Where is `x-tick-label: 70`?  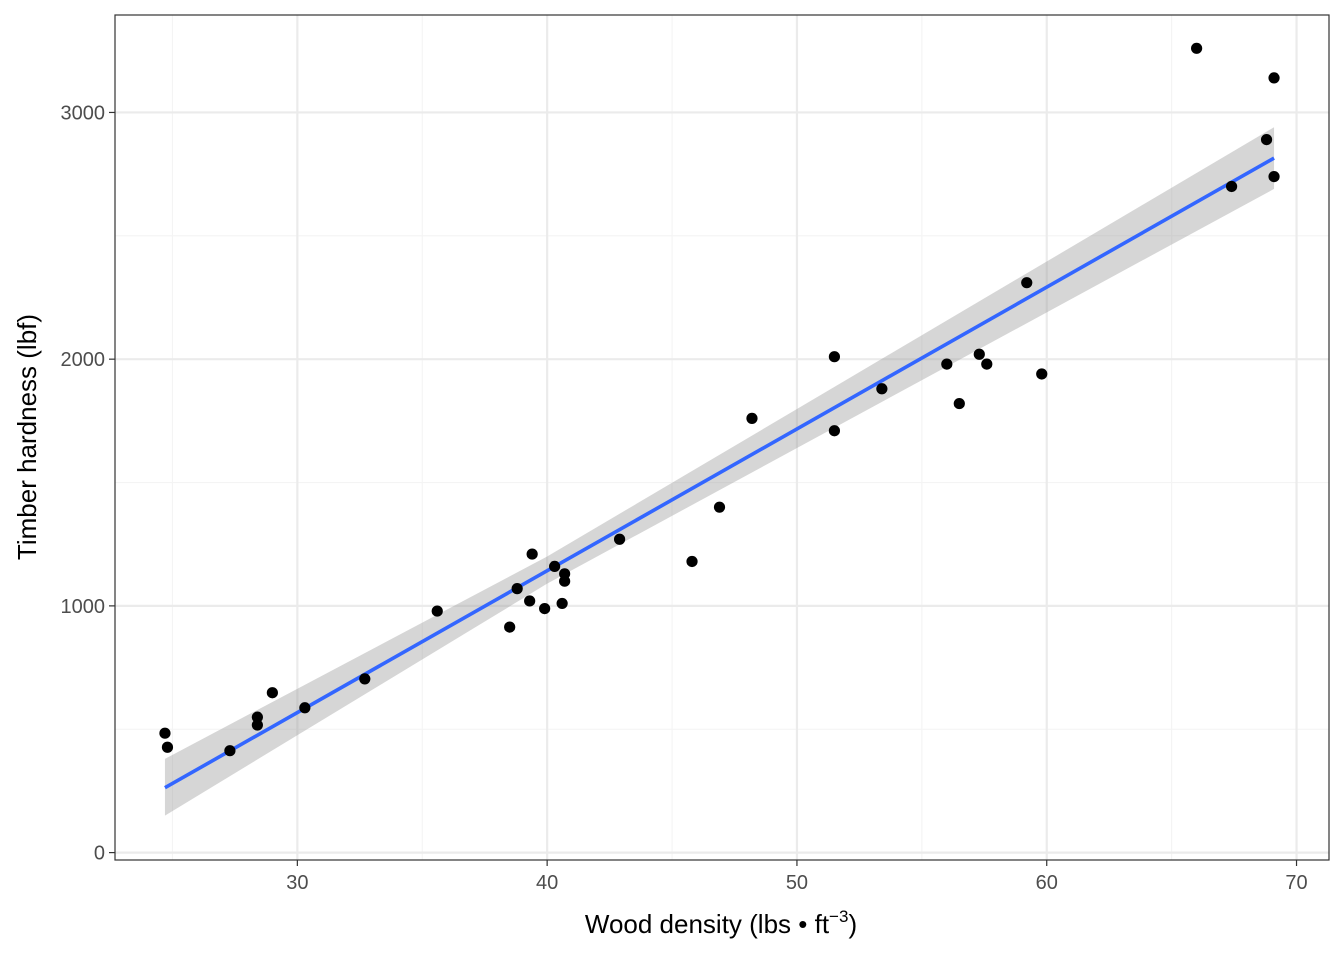 x-tick-label: 70 is located at coordinates (1296, 883).